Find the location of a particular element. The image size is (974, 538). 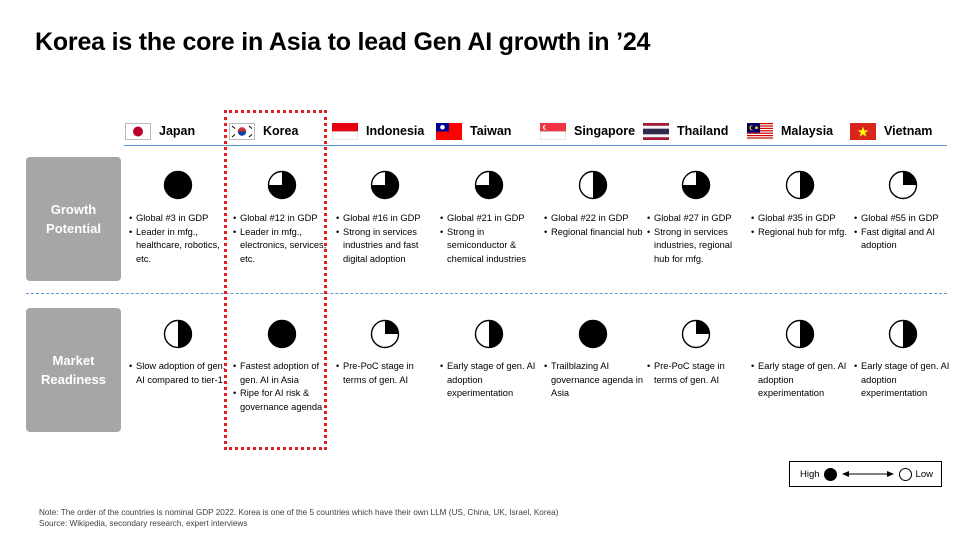

growth-description-singapore: Global #22 in GDPRegional financial hub is located at coordinates (594, 225).